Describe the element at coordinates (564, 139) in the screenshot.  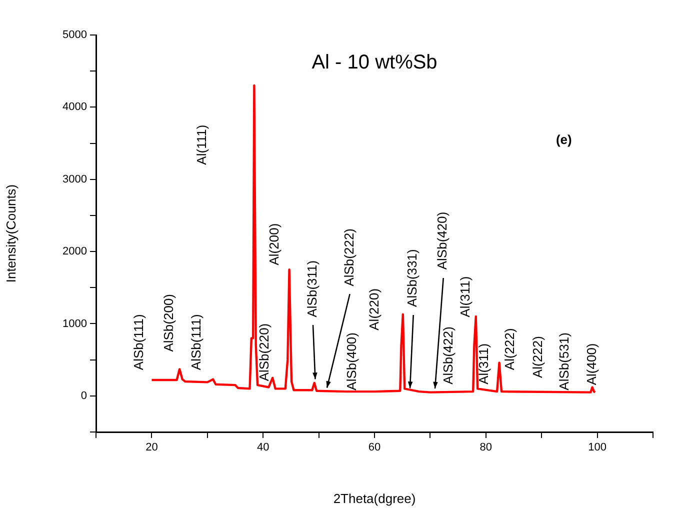
I see `annotation: (e)` at that location.